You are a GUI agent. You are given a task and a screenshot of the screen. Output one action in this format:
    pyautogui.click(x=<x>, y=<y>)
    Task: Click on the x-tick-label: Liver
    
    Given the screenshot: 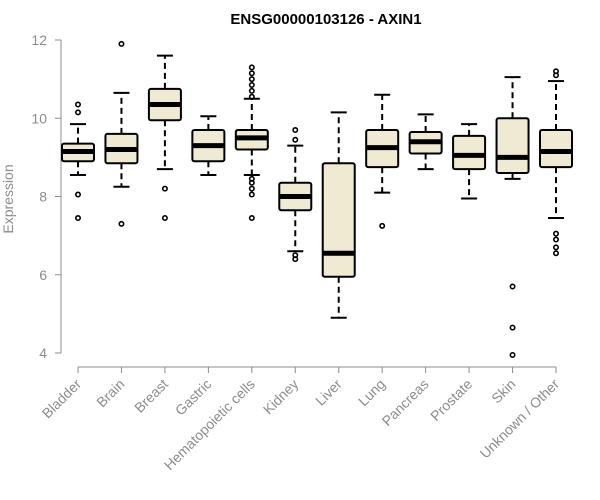 What is the action you would take?
    pyautogui.click(x=328, y=392)
    